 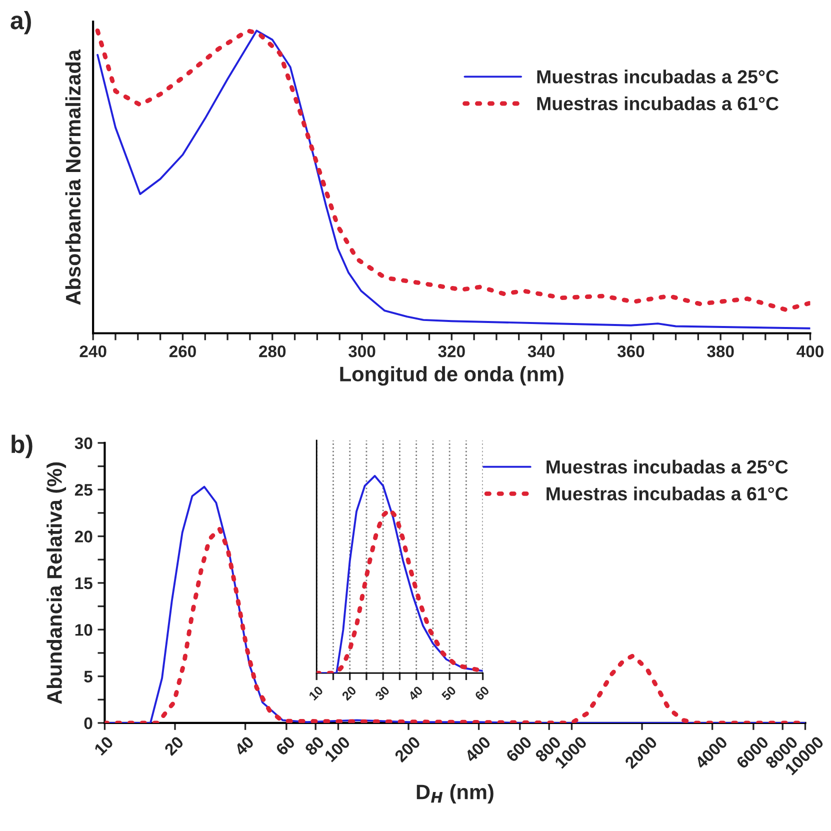 What do you see at coordinates (272, 351) in the screenshot?
I see `x-tick-label: 280` at bounding box center [272, 351].